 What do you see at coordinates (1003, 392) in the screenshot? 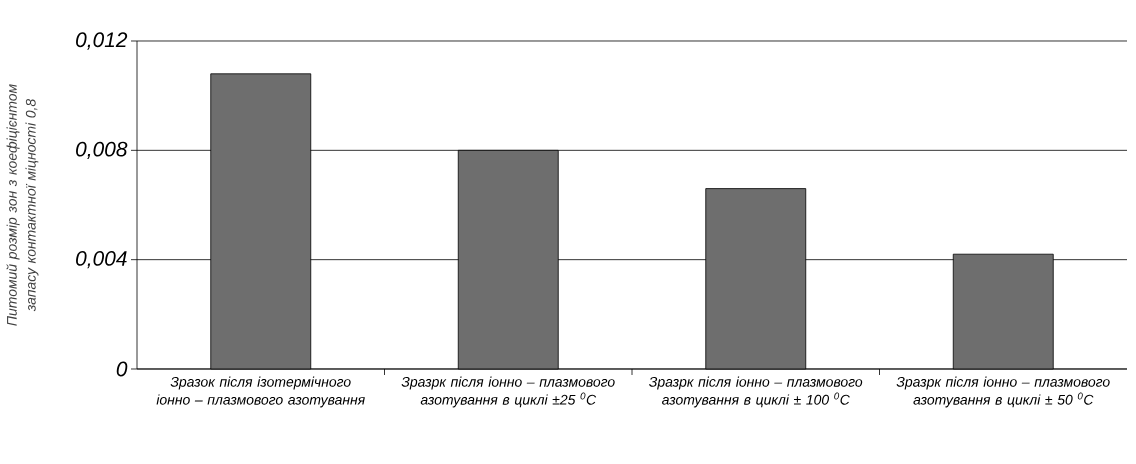
I see `x-tick-label: Зразрк після іонно – плазмового азотування в циклі ± 50 $^{0}$С` at bounding box center [1003, 392].